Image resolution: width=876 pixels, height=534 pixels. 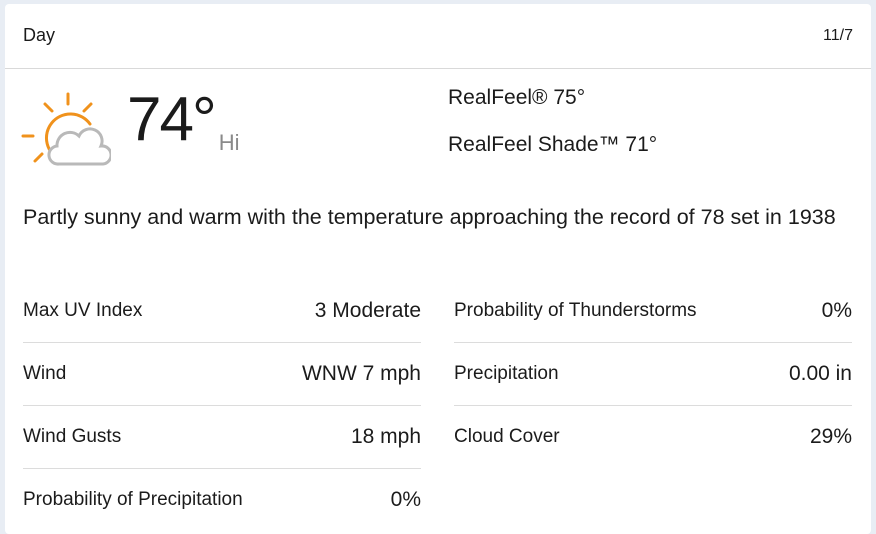 What do you see at coordinates (66, 129) in the screenshot?
I see `partly-sunny-icon` at bounding box center [66, 129].